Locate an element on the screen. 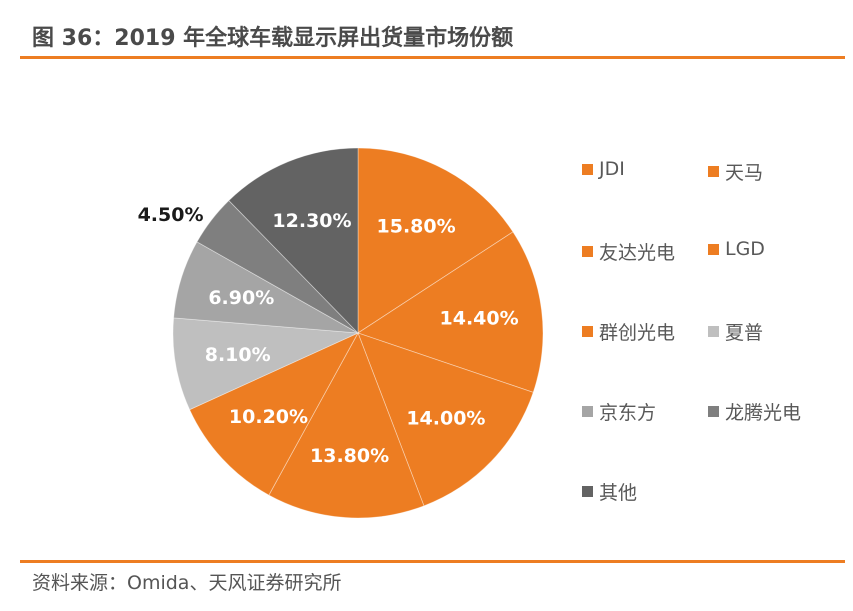 Image resolution: width=853 pixels, height=611 pixels. figure-title: 图 36：2019 年全球车载显示屏出货量市场份额 is located at coordinates (273, 38).